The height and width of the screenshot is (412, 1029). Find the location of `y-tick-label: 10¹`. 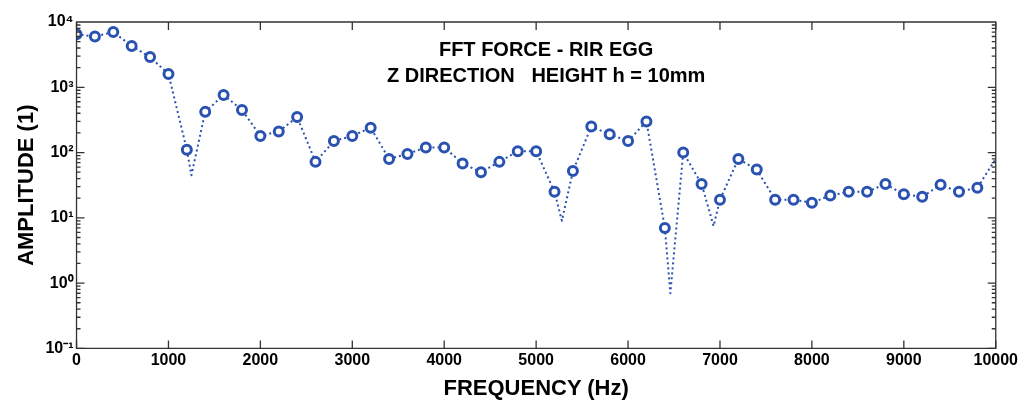

y-tick-label: 10¹ is located at coordinates (62, 217).